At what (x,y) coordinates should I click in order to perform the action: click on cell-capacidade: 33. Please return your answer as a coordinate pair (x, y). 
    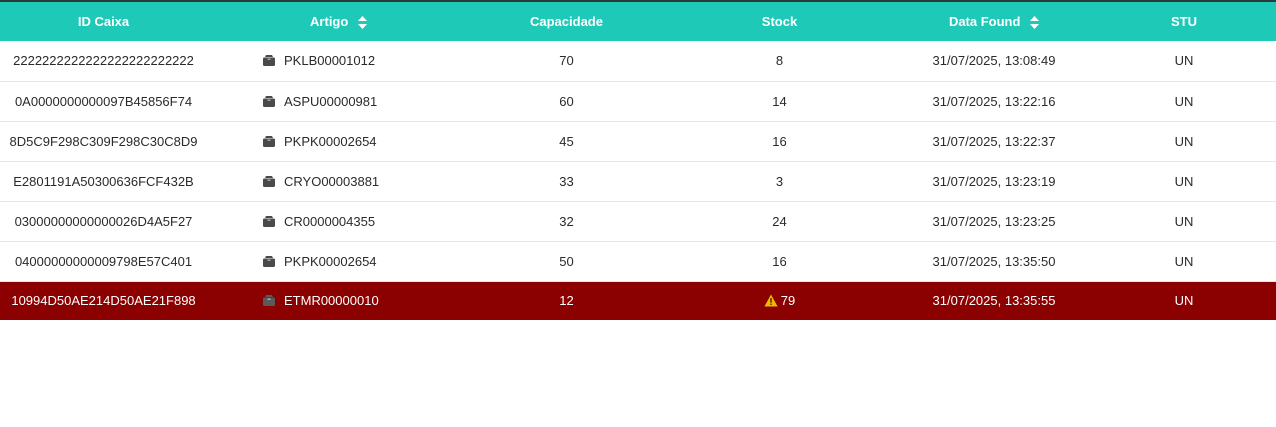
    Looking at the image, I should click on (566, 181).